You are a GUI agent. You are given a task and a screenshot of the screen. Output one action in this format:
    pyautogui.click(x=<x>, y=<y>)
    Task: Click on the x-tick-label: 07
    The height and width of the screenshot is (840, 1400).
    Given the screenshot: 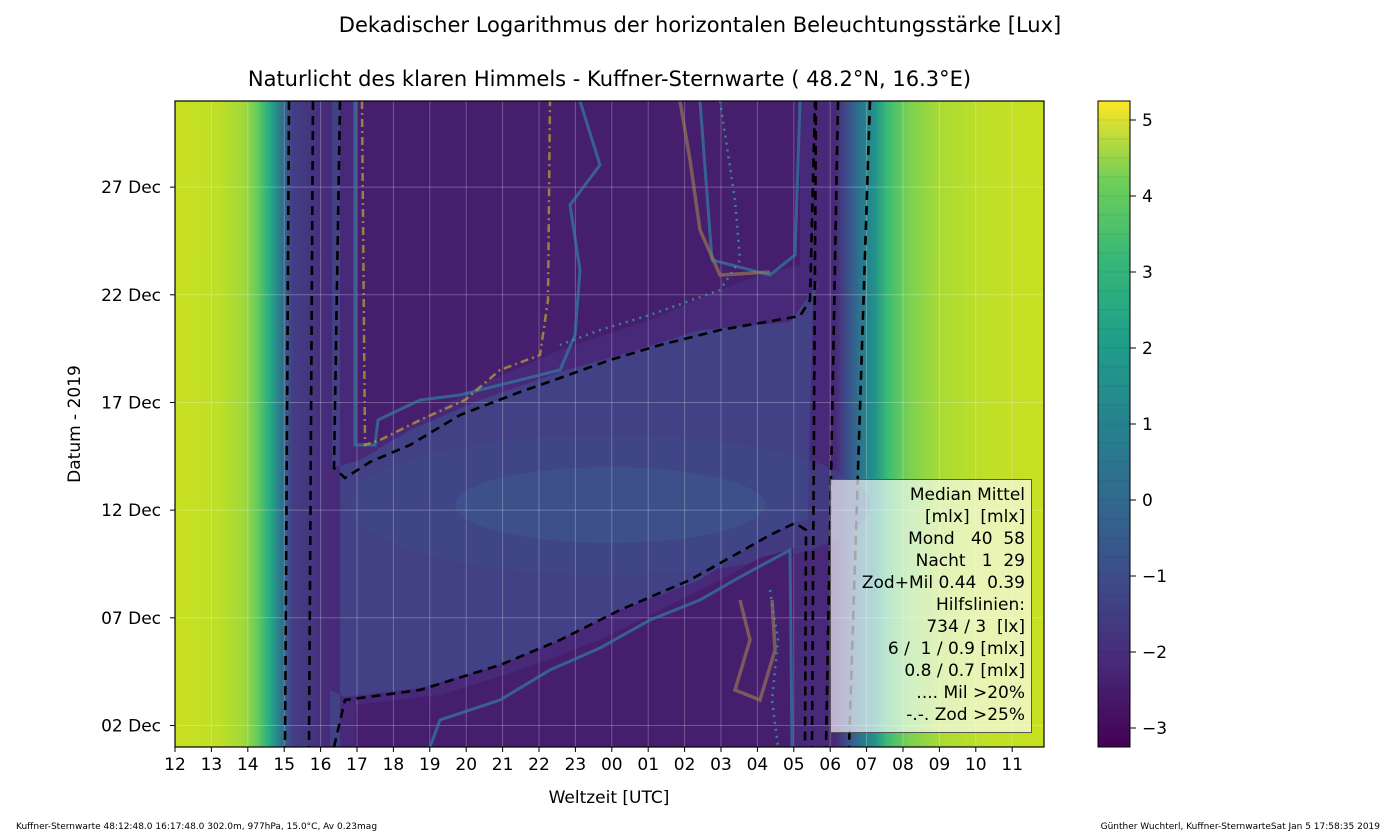 What is the action you would take?
    pyautogui.click(x=867, y=765)
    